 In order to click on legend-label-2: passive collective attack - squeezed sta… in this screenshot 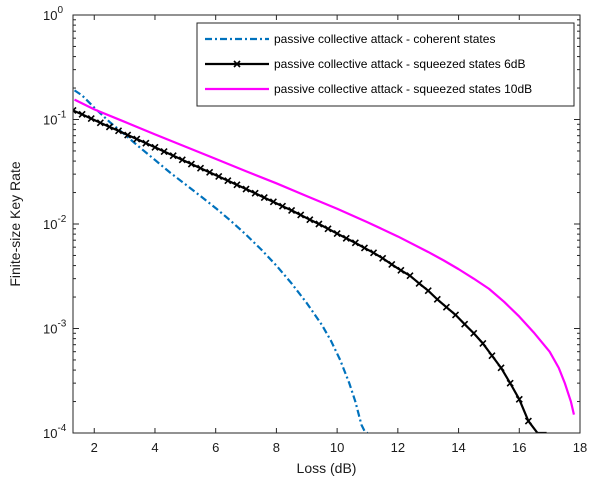, I will do `click(399, 64)`.